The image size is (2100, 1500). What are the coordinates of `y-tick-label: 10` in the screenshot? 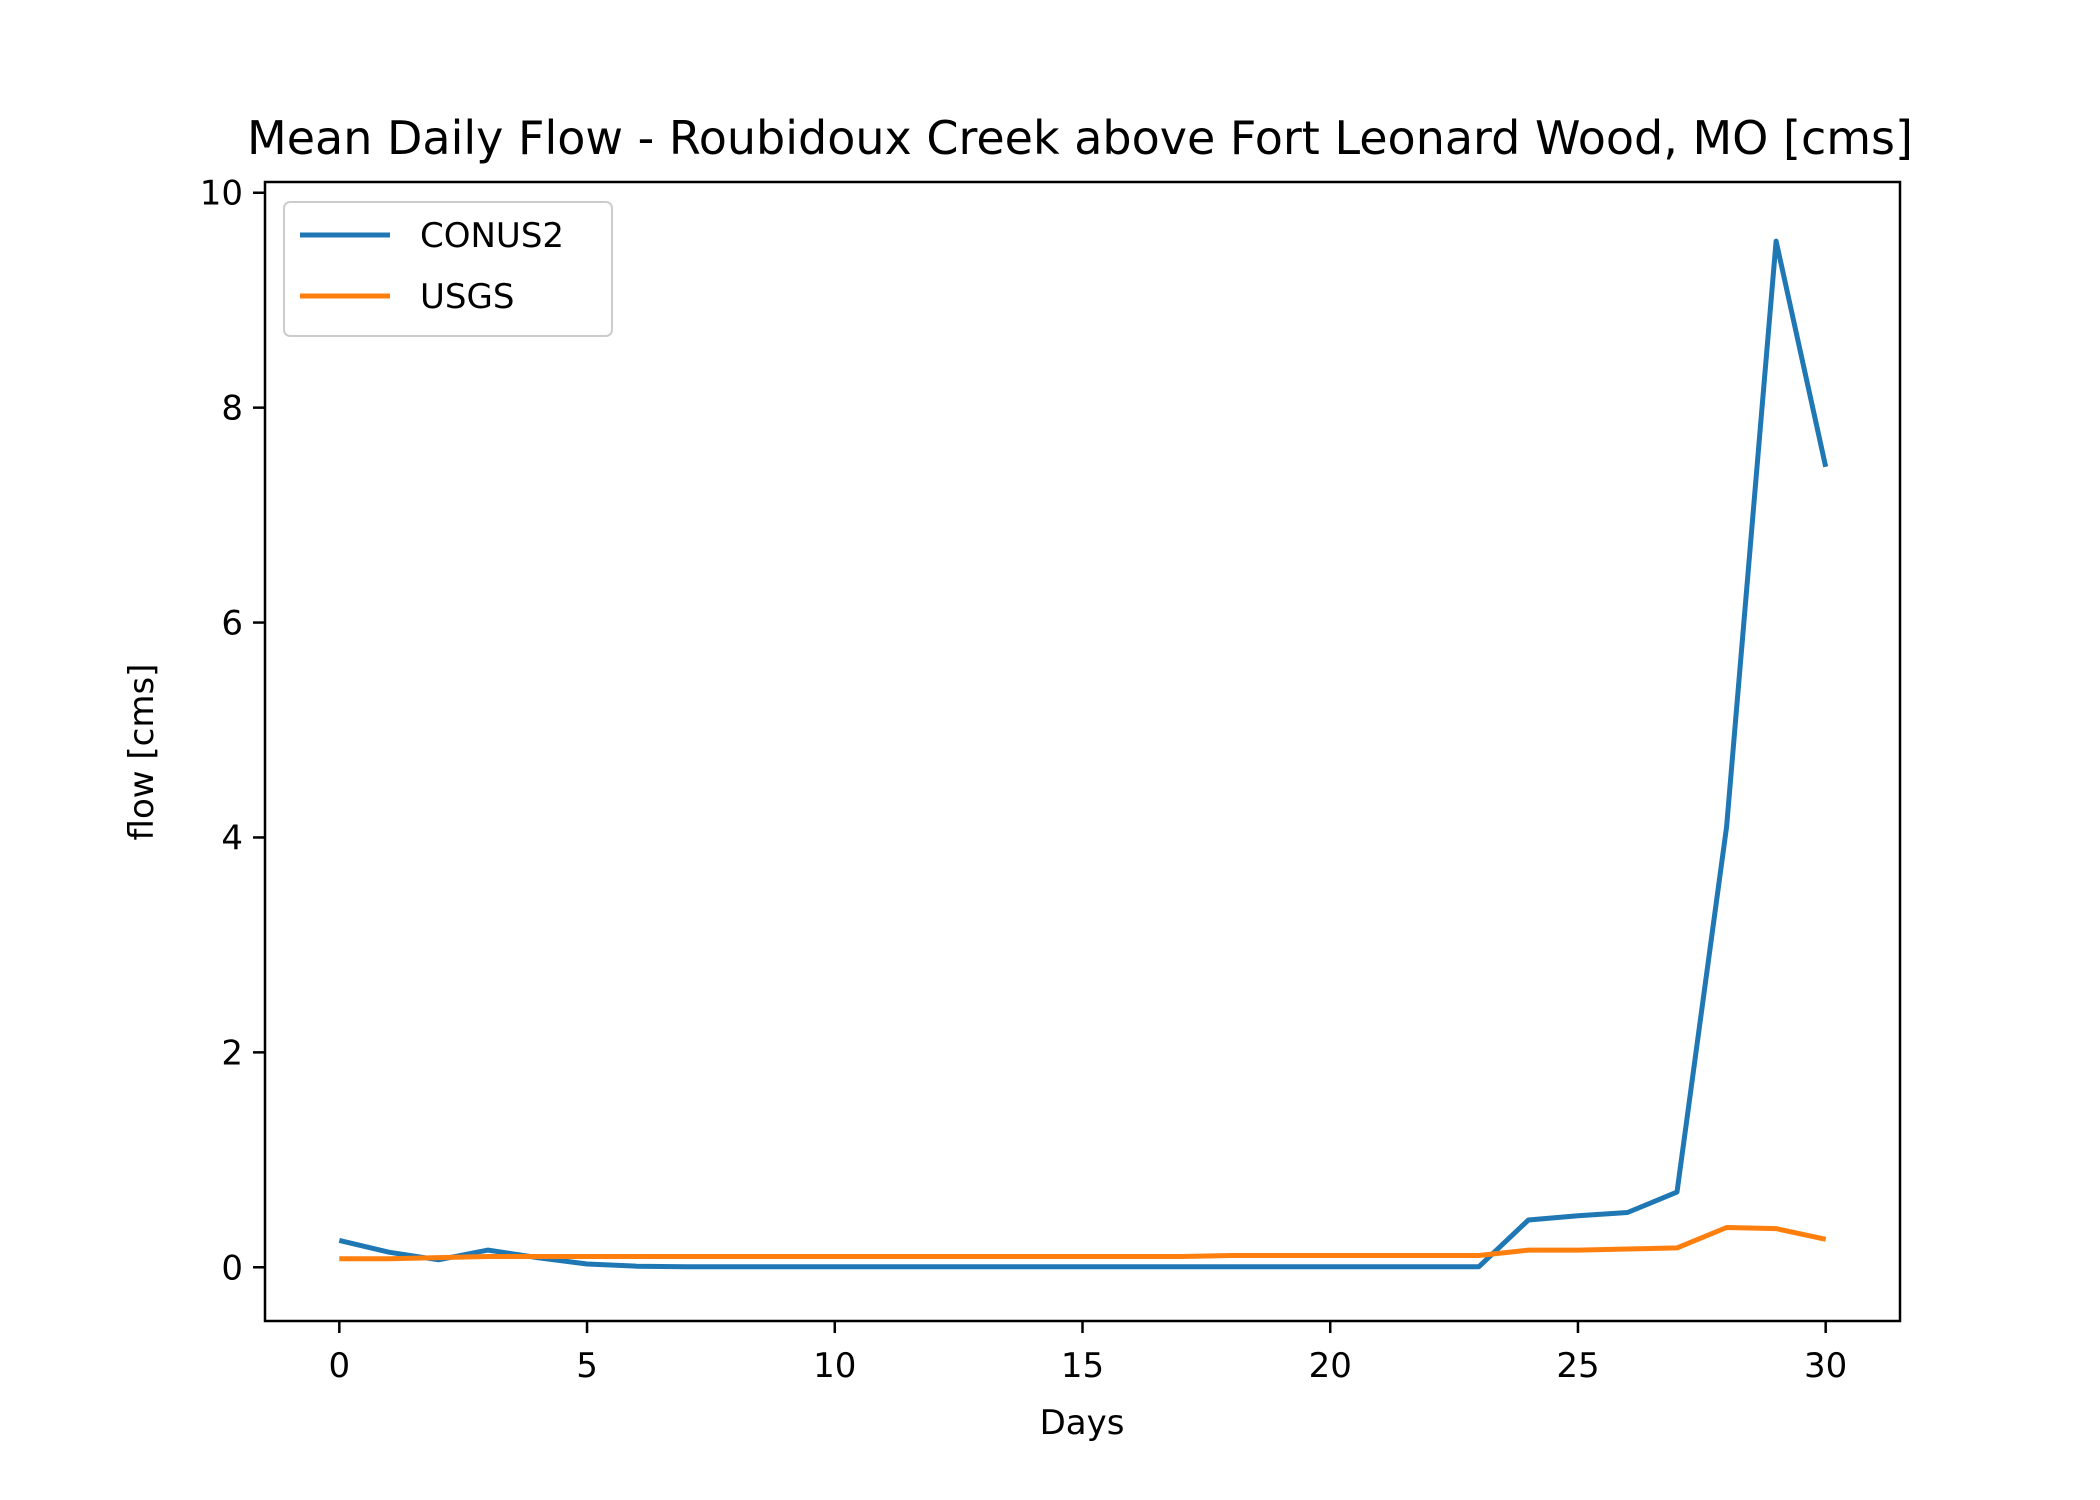 It's located at (221, 194).